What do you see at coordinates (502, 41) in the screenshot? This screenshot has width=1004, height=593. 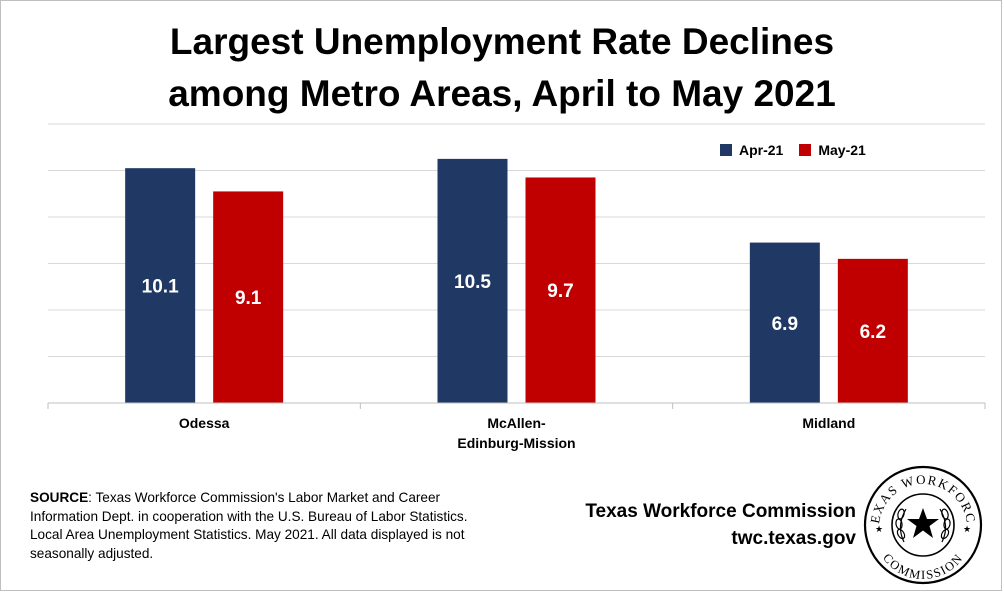 I see `chart-title-line-1: Largest Unemployment Rate Declines` at bounding box center [502, 41].